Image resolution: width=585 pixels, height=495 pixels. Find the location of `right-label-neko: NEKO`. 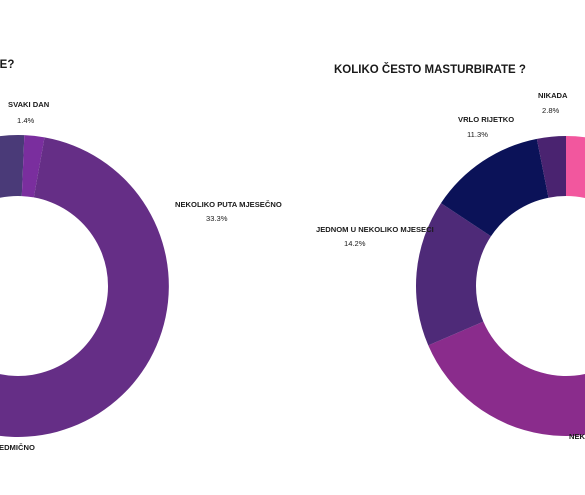

right-label-neko: NEKO is located at coordinates (577, 436).